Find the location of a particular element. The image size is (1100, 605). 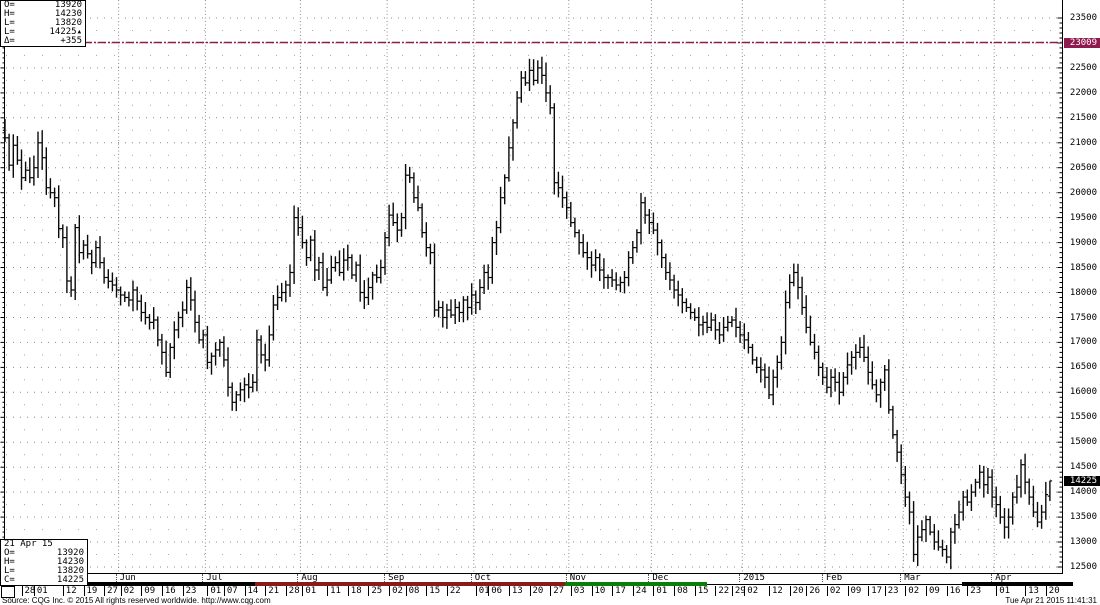

day-tick-label: 24 is located at coordinates (639, 591).